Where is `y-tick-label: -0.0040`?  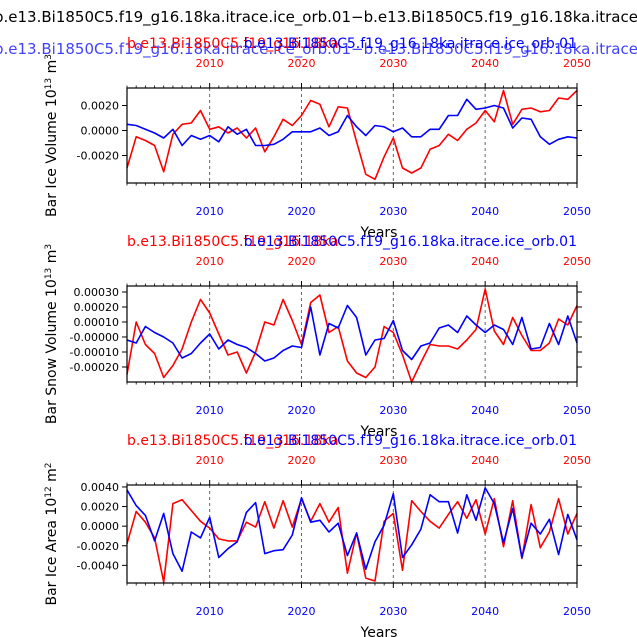 y-tick-label: -0.0040 is located at coordinates (98, 565).